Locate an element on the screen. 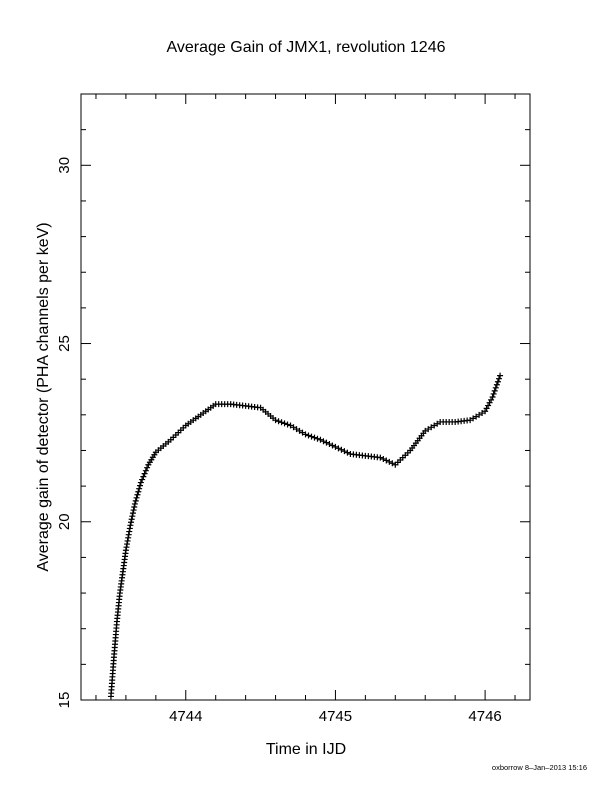 The width and height of the screenshot is (612, 792). footer-timestamp: oxborrow 8–Jan–2013 15:16 is located at coordinates (539, 767).